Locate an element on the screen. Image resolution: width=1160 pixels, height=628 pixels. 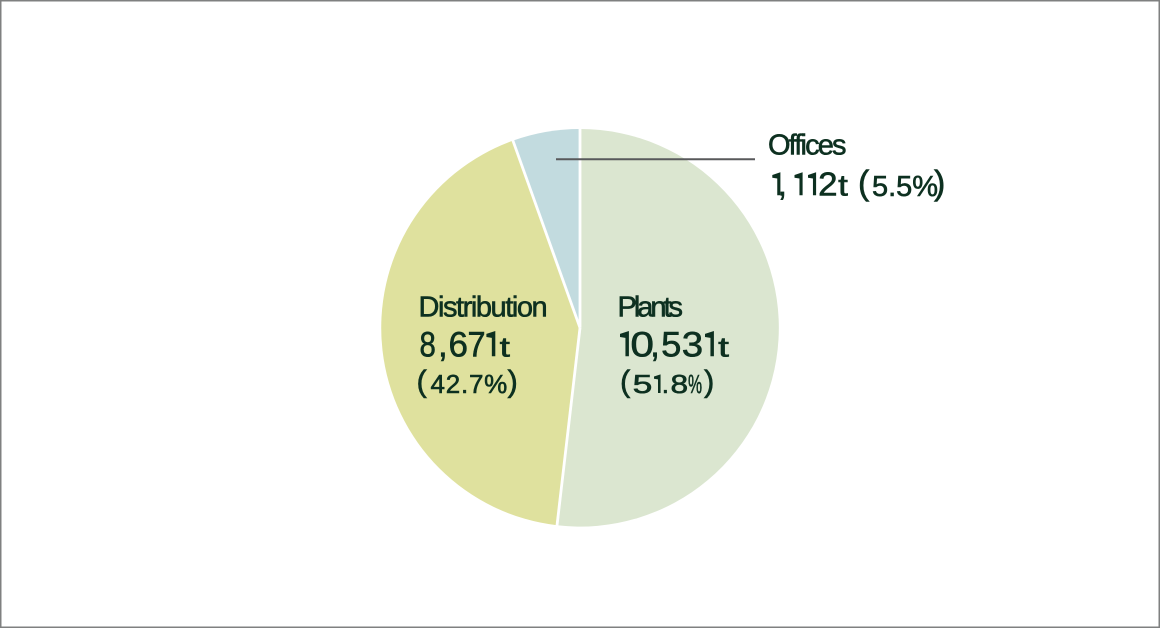
svg-text: Plants is located at coordinates (651, 308).